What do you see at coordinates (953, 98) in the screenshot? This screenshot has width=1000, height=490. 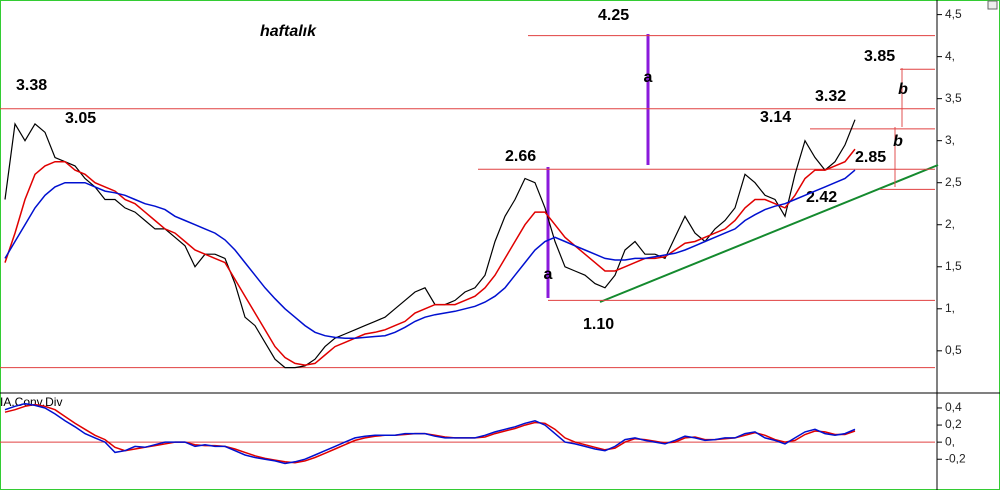 I see `y-tick-label: 3,5` at bounding box center [953, 98].